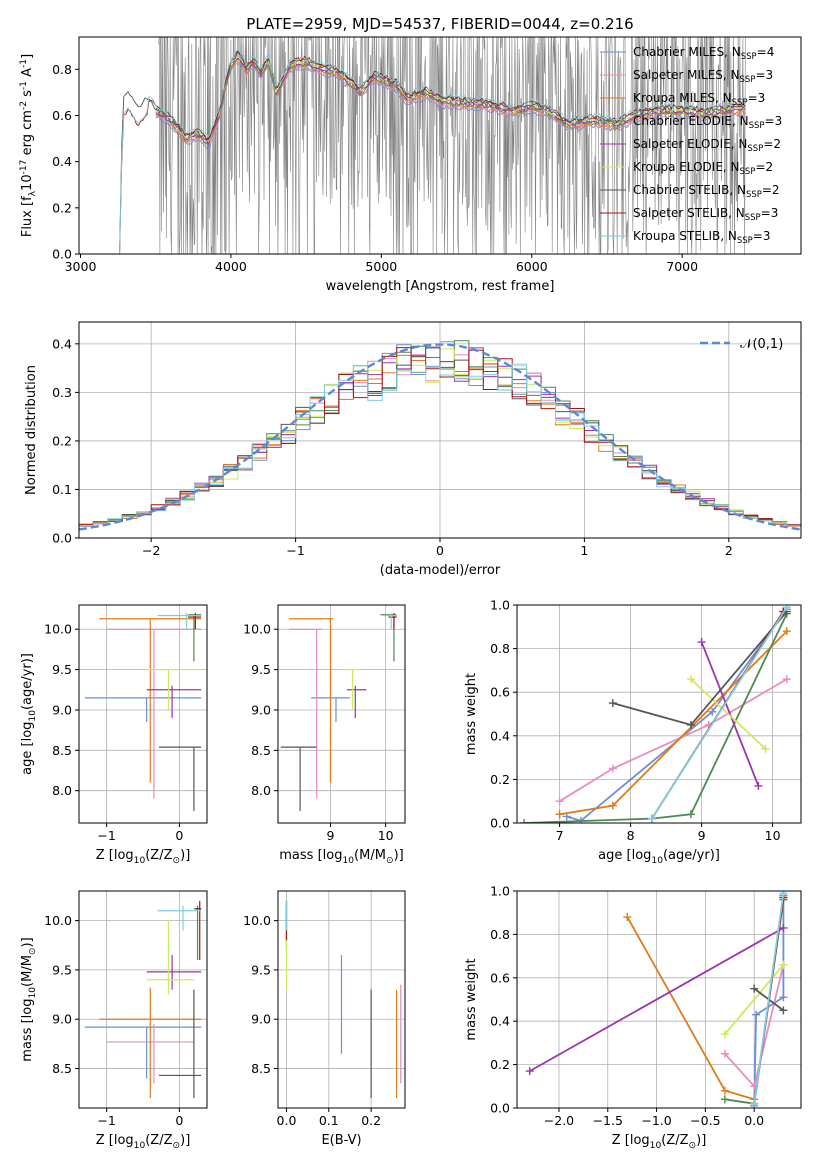 The width and height of the screenshot is (819, 1170). I want to click on x-tick-label: 4000, so click(231, 266).